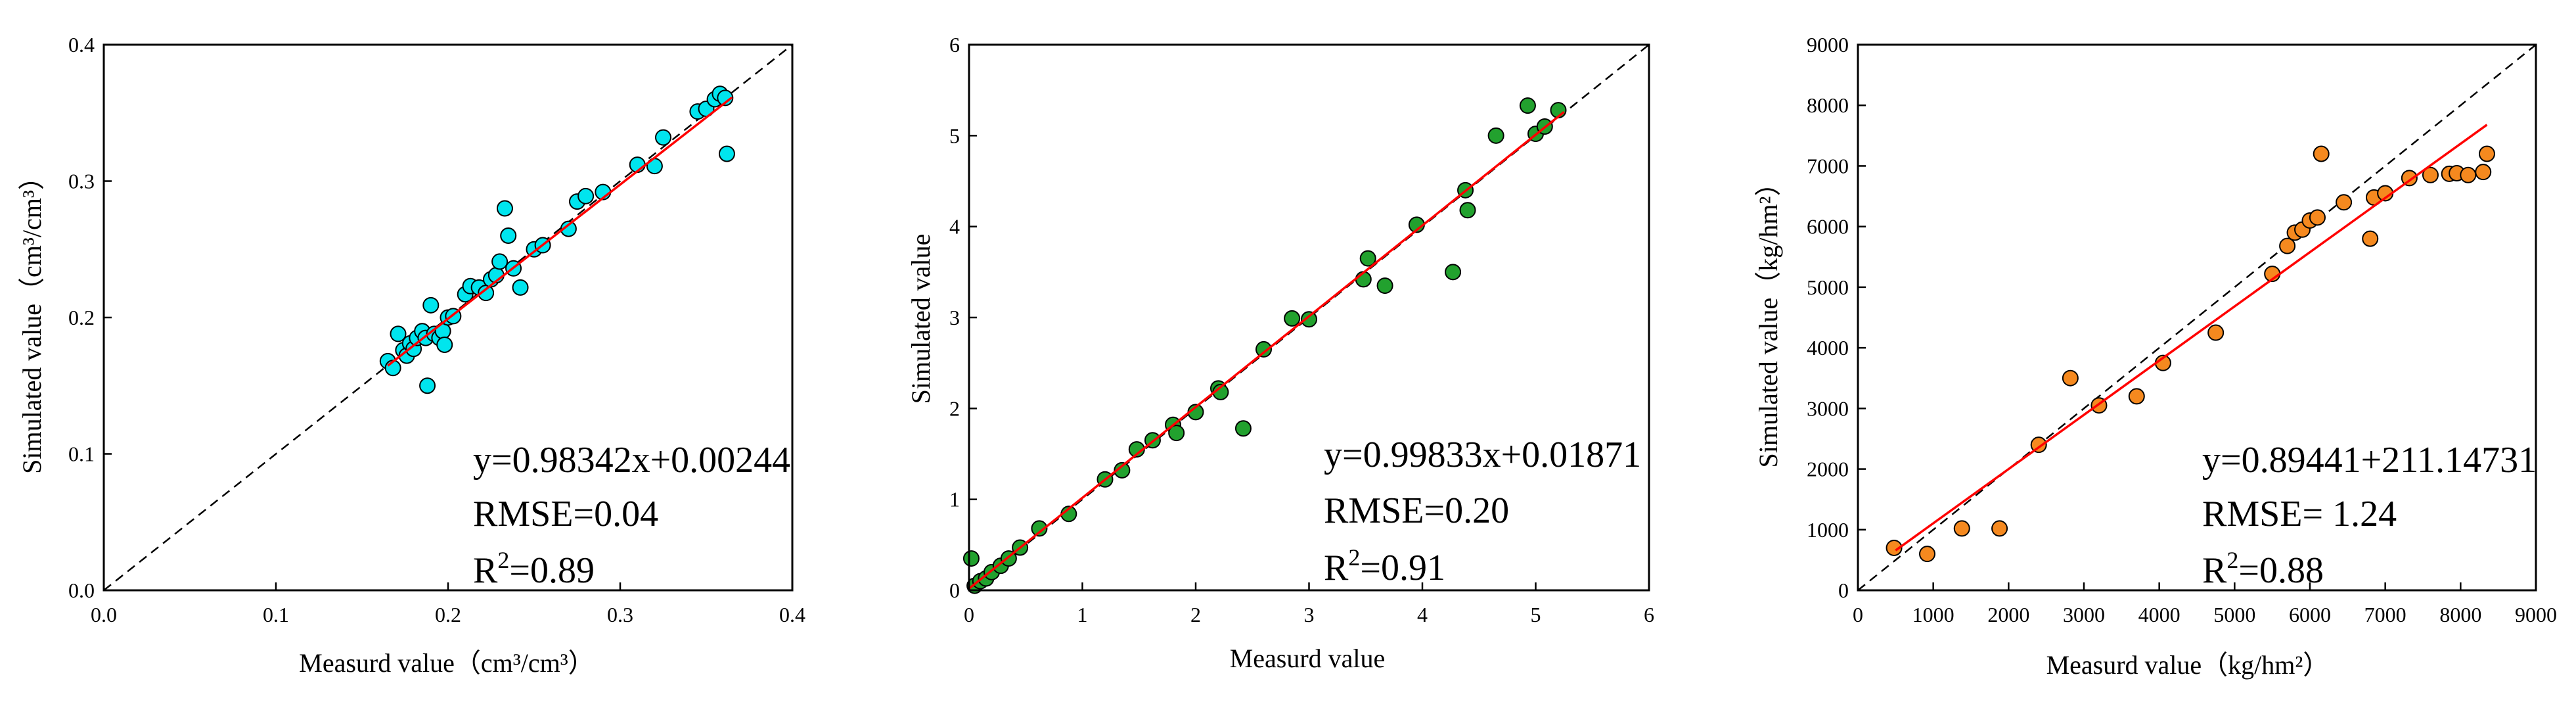  What do you see at coordinates (1336, 568) in the screenshot?
I see `r-squared-symbol-2: R` at bounding box center [1336, 568].